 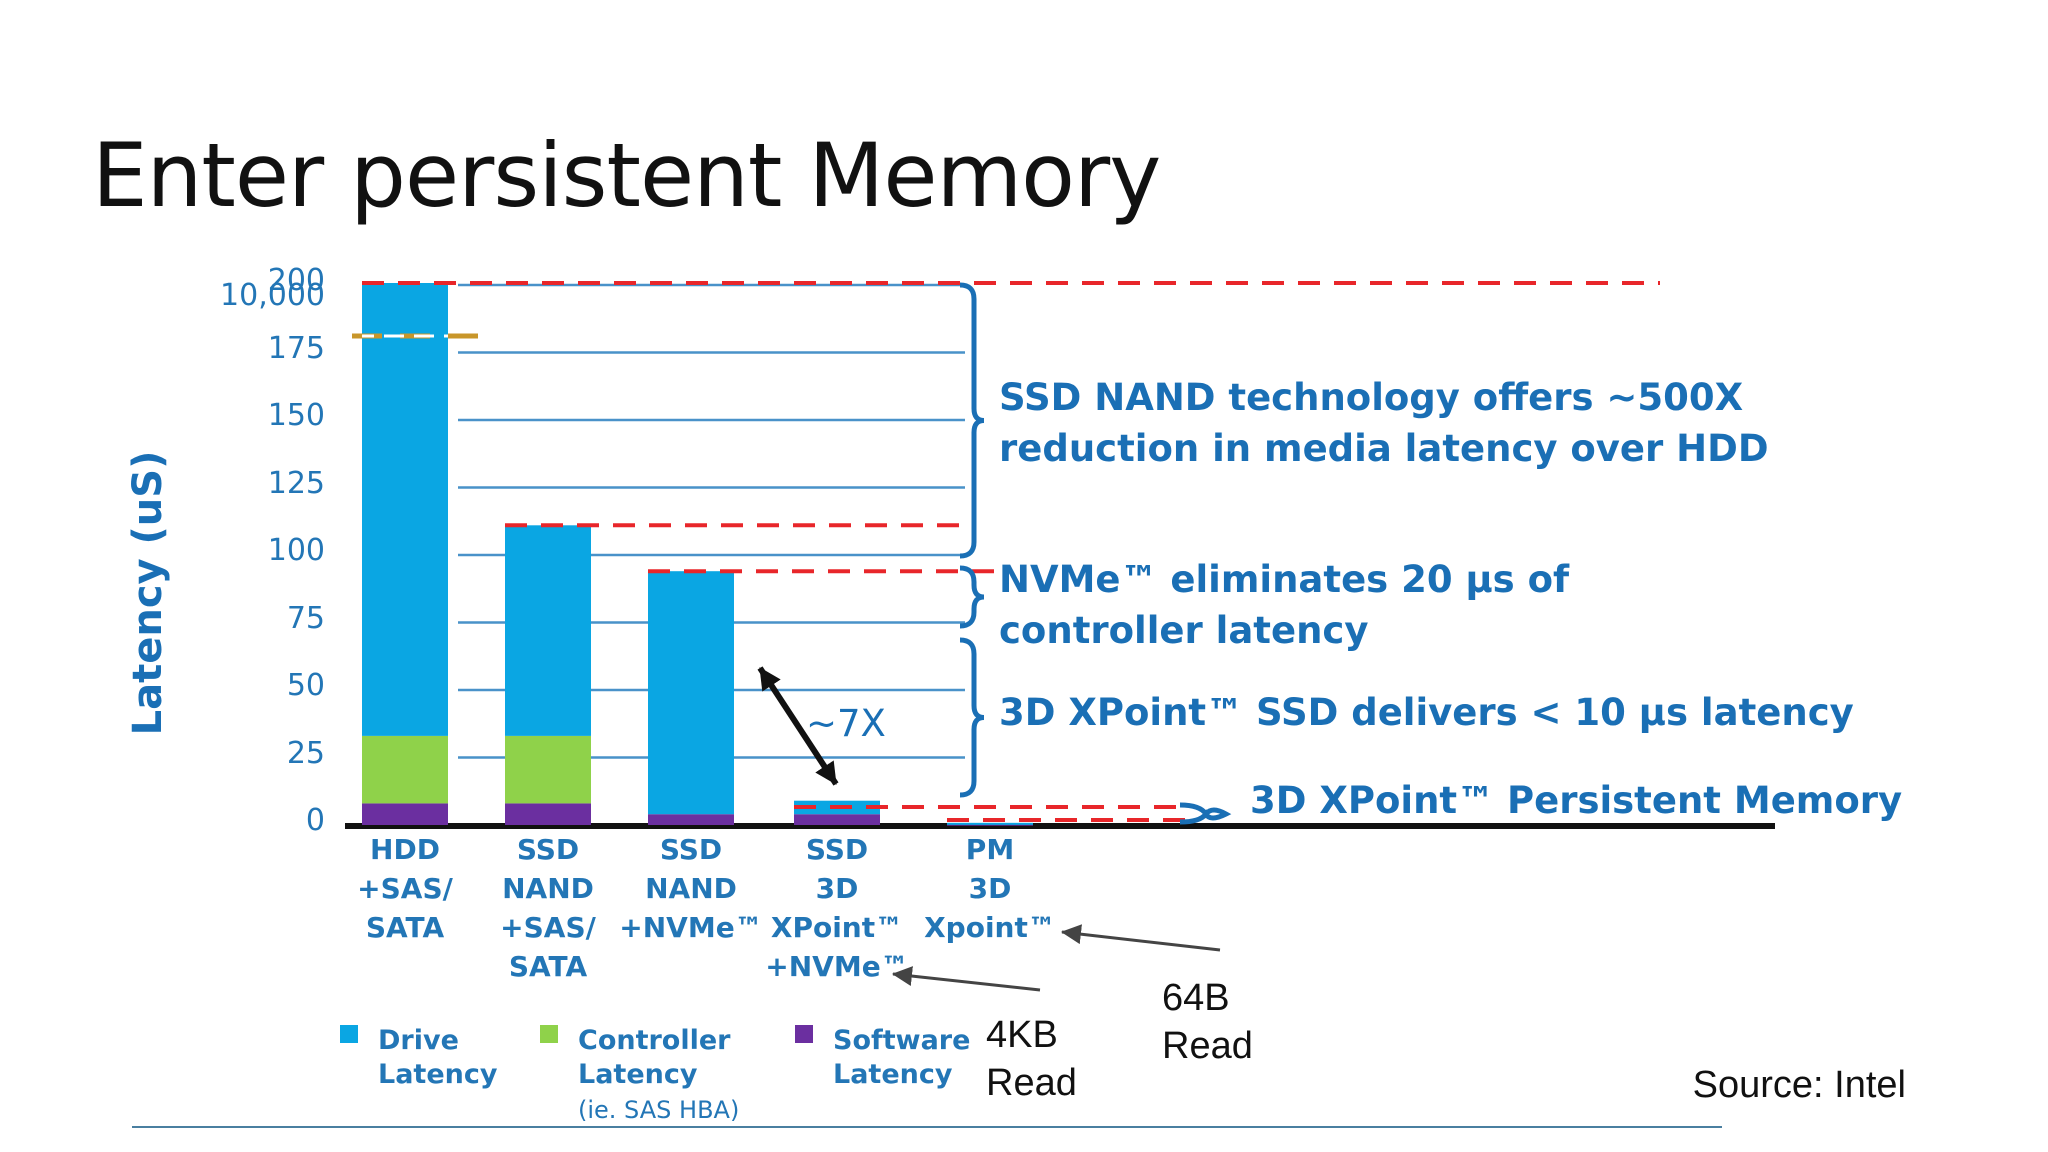 What do you see at coordinates (296, 415) in the screenshot?
I see `y-tick-150: 150` at bounding box center [296, 415].